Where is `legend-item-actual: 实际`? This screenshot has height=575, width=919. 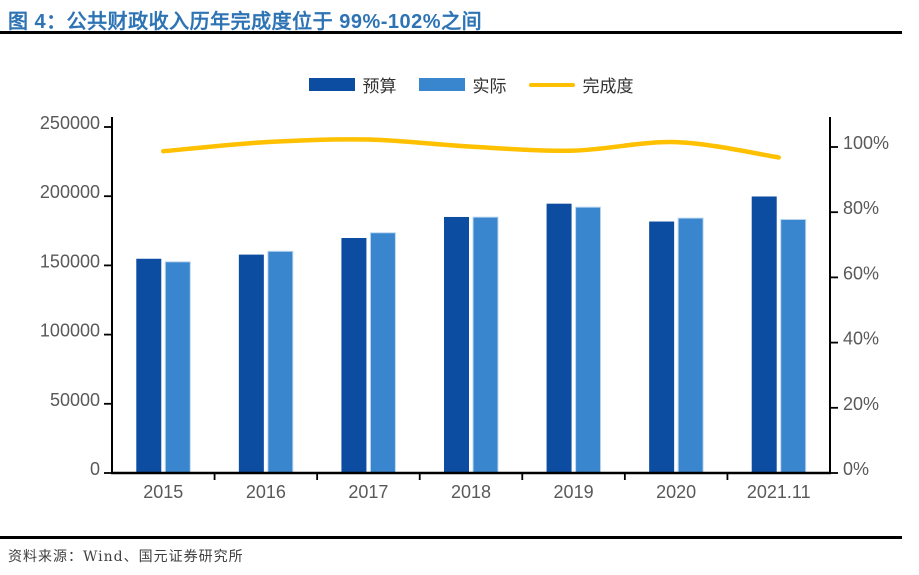
legend-item-actual: 实际 is located at coordinates (462, 84).